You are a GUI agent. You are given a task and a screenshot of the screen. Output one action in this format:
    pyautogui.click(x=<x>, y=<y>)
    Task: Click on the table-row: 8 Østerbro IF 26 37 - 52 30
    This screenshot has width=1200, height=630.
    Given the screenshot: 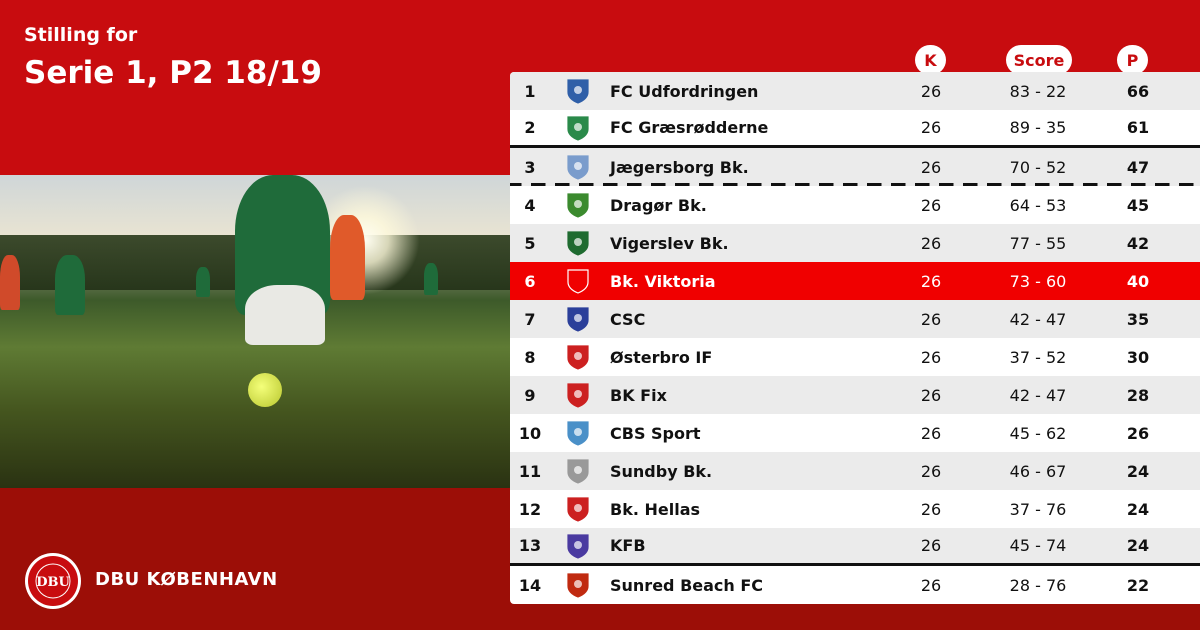 What is the action you would take?
    pyautogui.click(x=855, y=357)
    